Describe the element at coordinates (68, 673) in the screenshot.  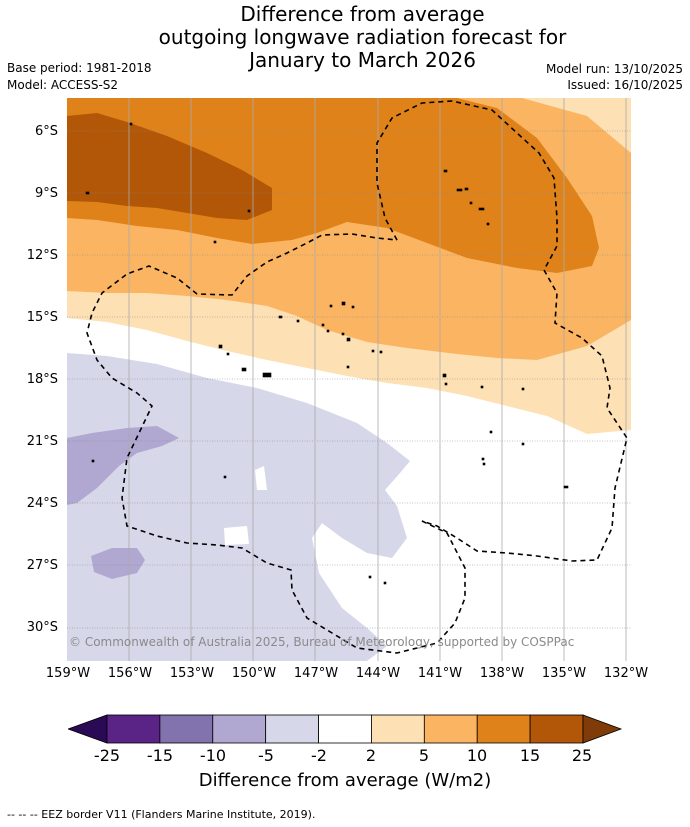
I see `lon-label: 159°W` at that location.